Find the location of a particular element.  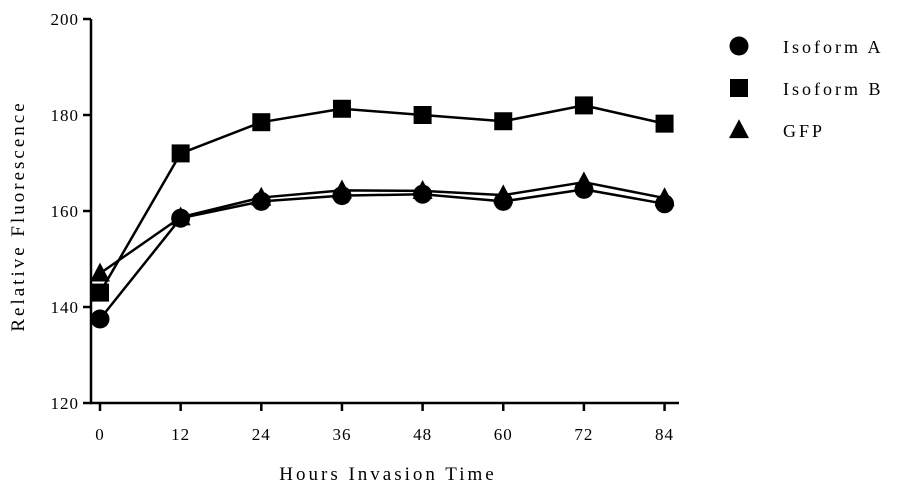

y-tick-label: 120 is located at coordinates (65, 403).